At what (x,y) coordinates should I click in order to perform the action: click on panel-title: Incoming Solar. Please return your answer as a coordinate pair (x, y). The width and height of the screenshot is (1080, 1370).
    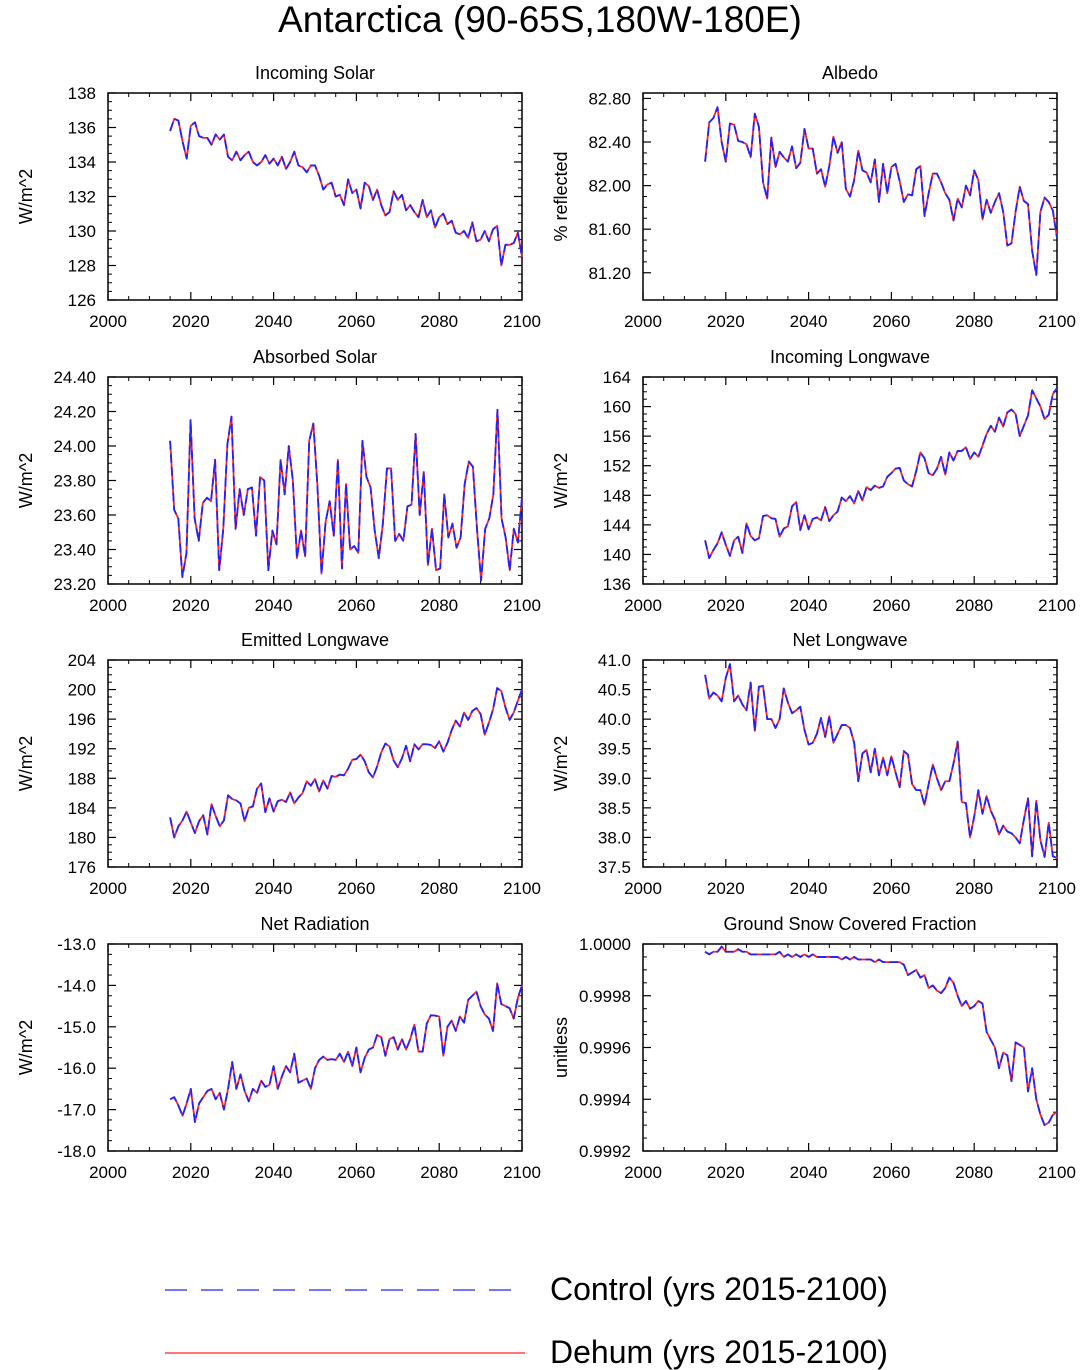
    Looking at the image, I should click on (315, 73).